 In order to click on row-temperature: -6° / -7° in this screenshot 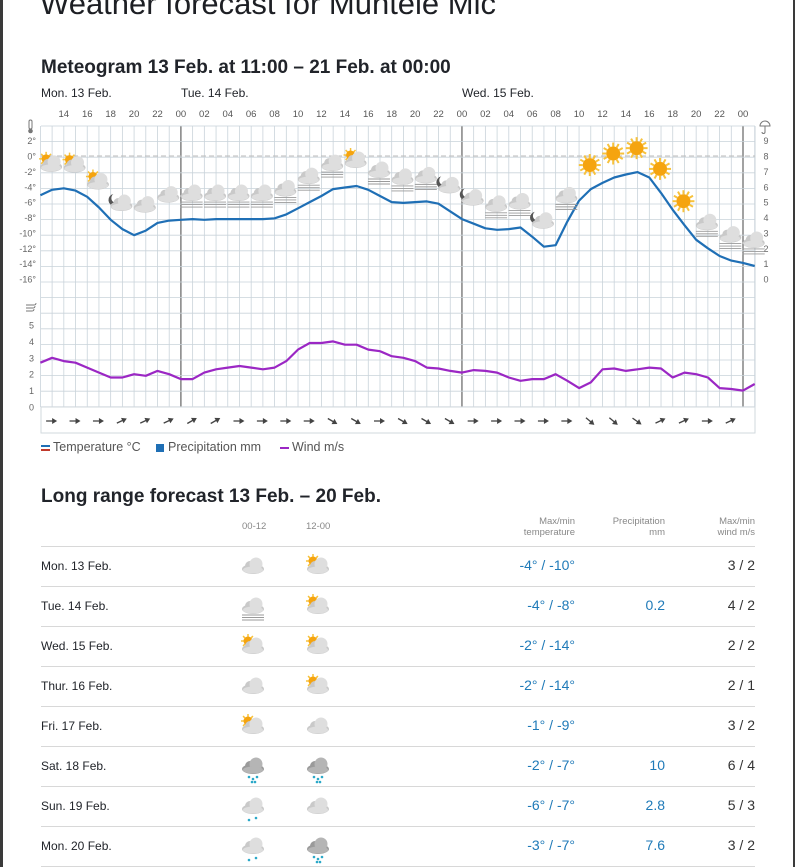, I will do `click(551, 805)`.